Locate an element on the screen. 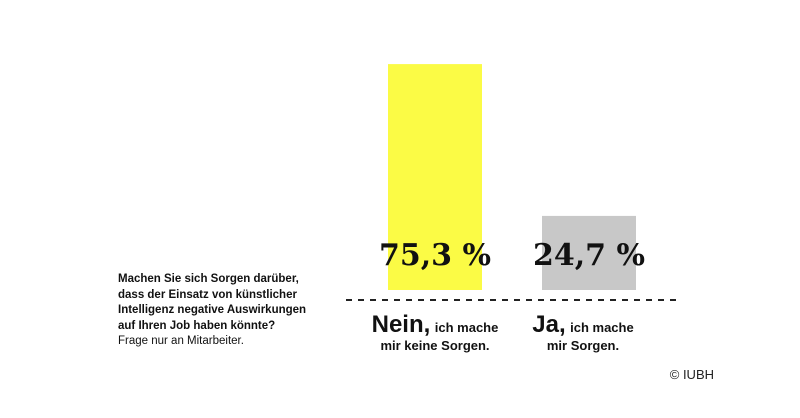 Image resolution: width=800 pixels, height=418 pixels. category-sub-nein: ich mache is located at coordinates (466, 327).